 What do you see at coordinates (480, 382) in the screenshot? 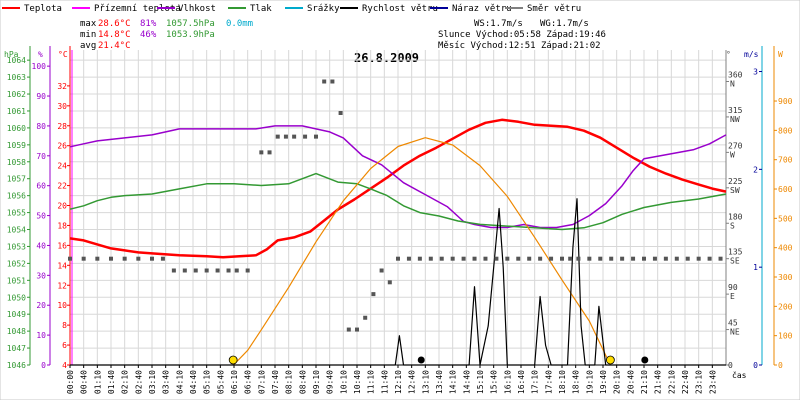
I see `time-tick-label: 15:10` at bounding box center [480, 382].